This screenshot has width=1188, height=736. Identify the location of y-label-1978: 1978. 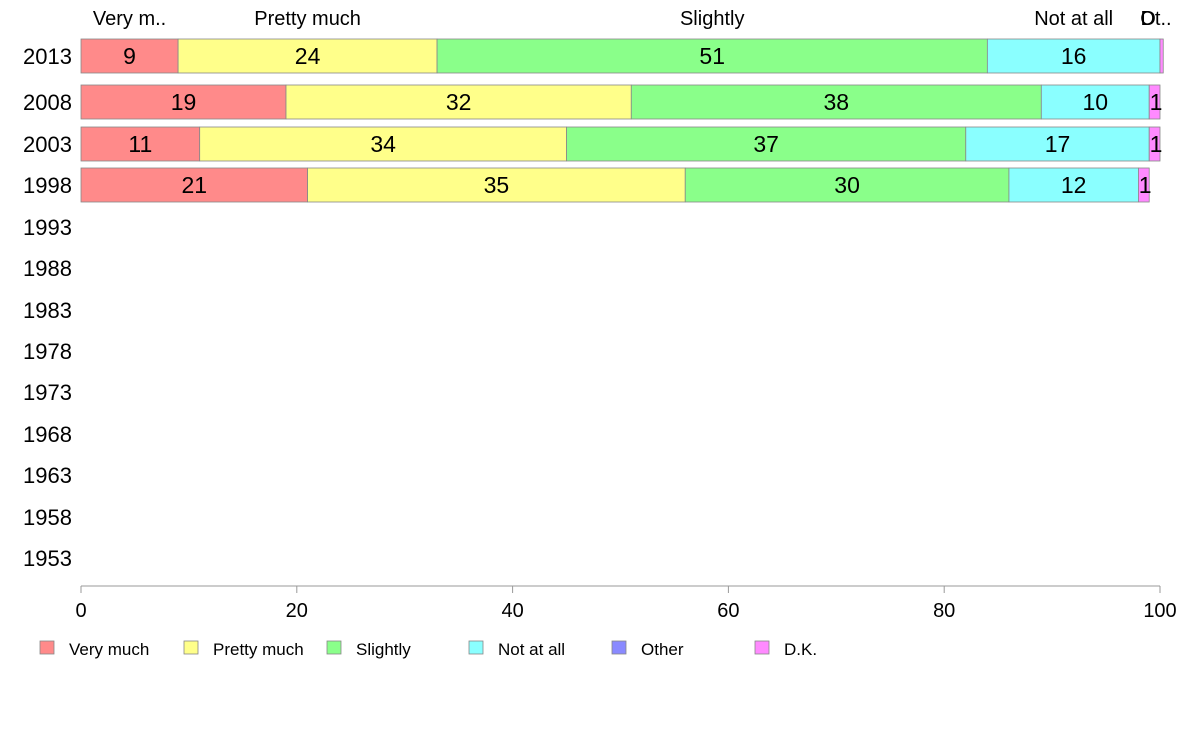
(47, 351).